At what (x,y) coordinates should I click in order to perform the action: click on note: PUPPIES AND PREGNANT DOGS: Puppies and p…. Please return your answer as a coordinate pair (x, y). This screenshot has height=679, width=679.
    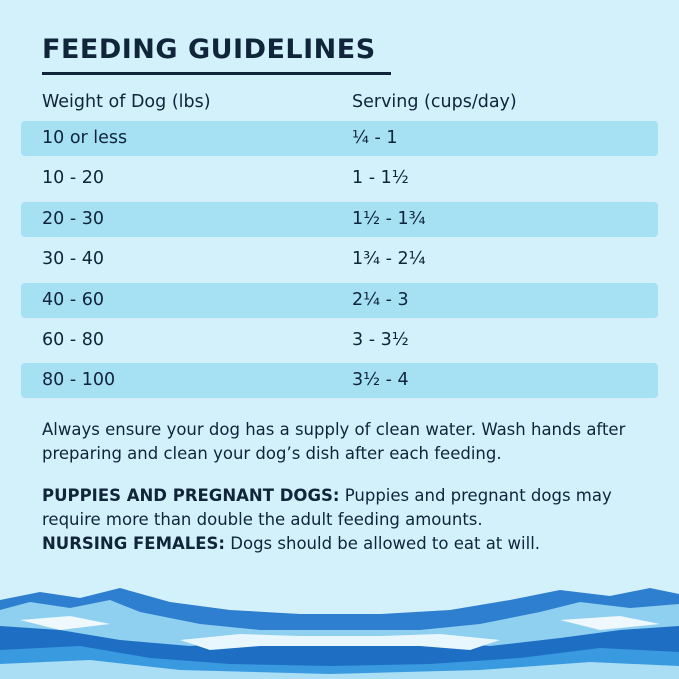
    Looking at the image, I should click on (342, 508).